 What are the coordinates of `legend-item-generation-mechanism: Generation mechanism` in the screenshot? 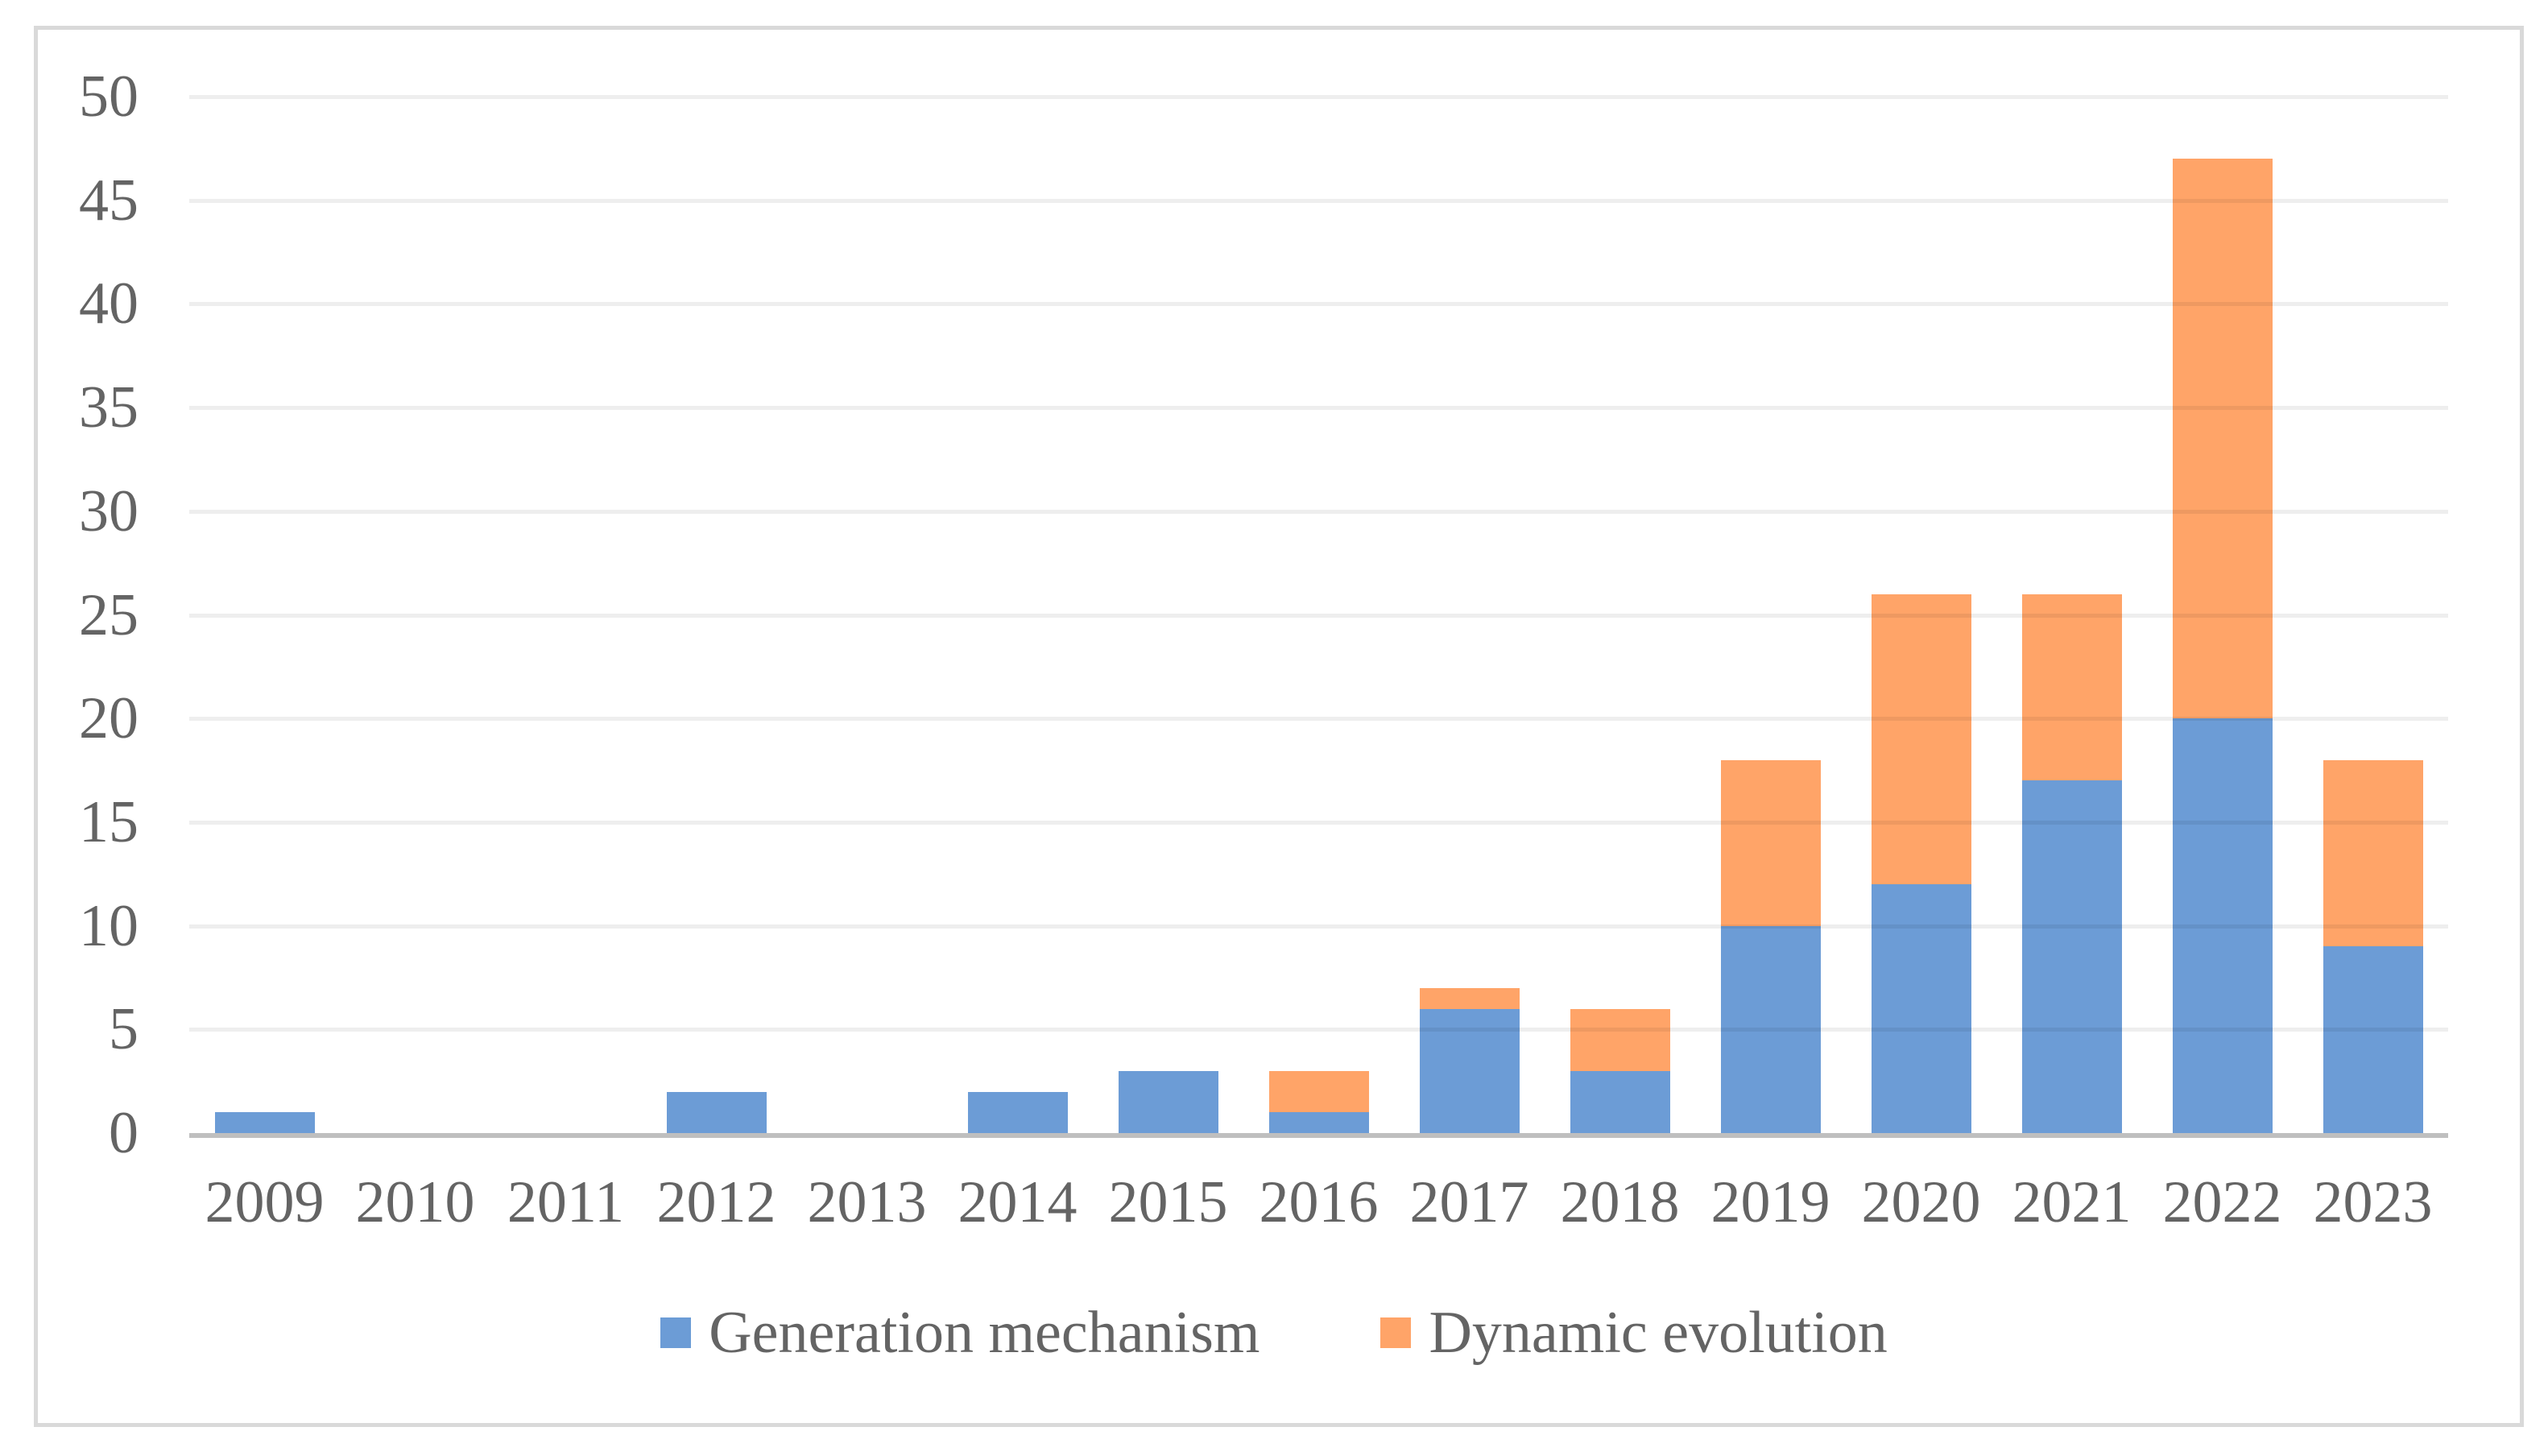 It's located at (960, 1333).